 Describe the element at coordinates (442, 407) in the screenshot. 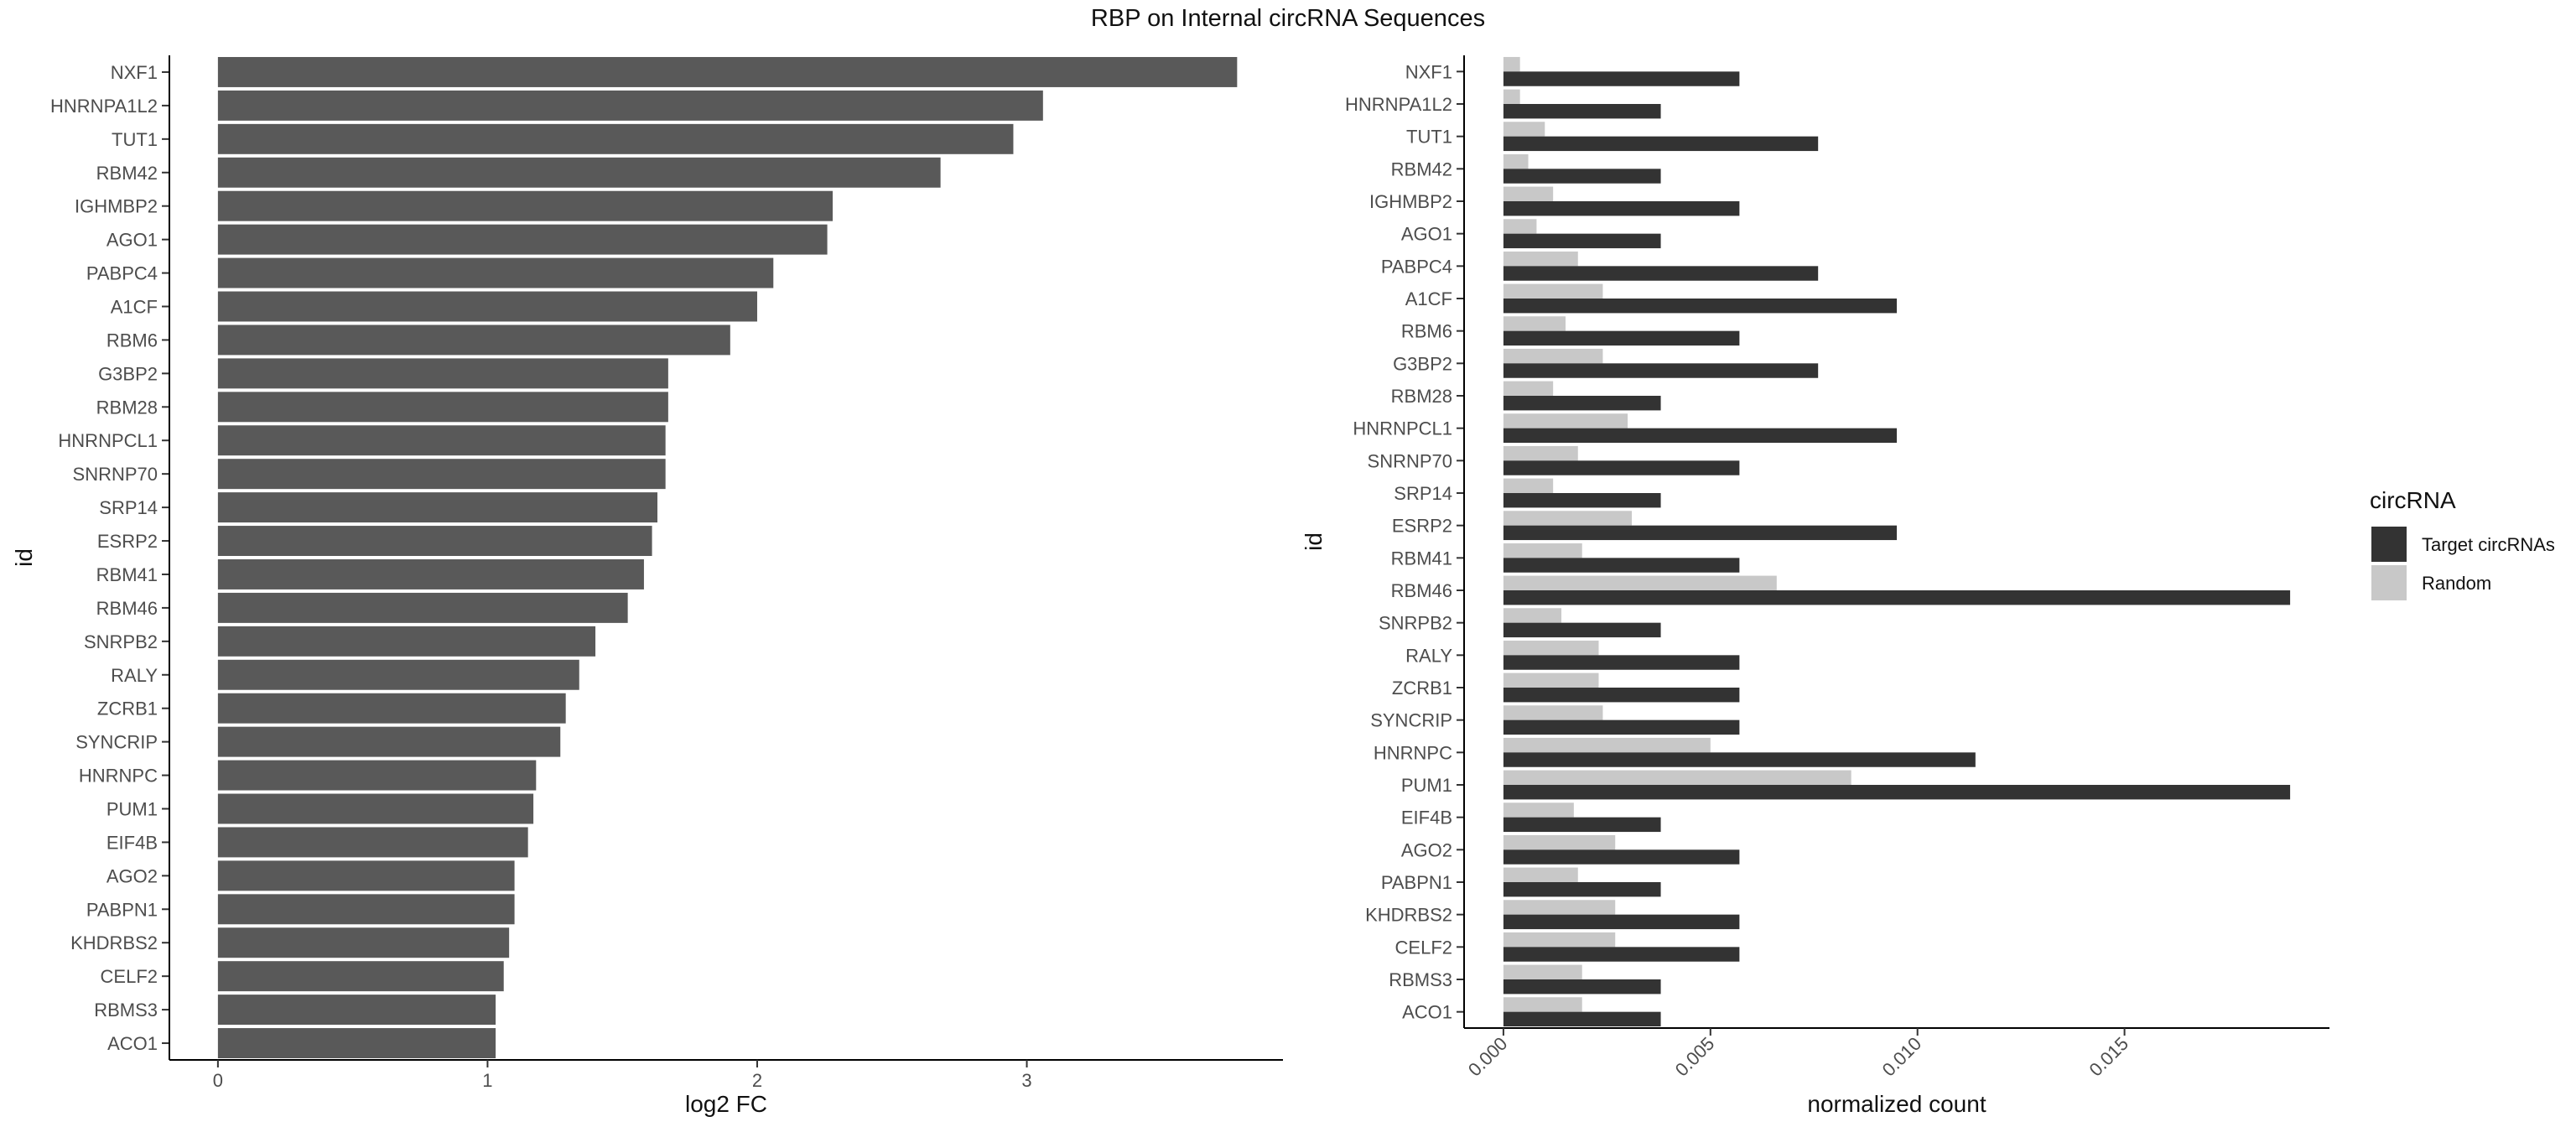

I see `bar-rbm28` at that location.